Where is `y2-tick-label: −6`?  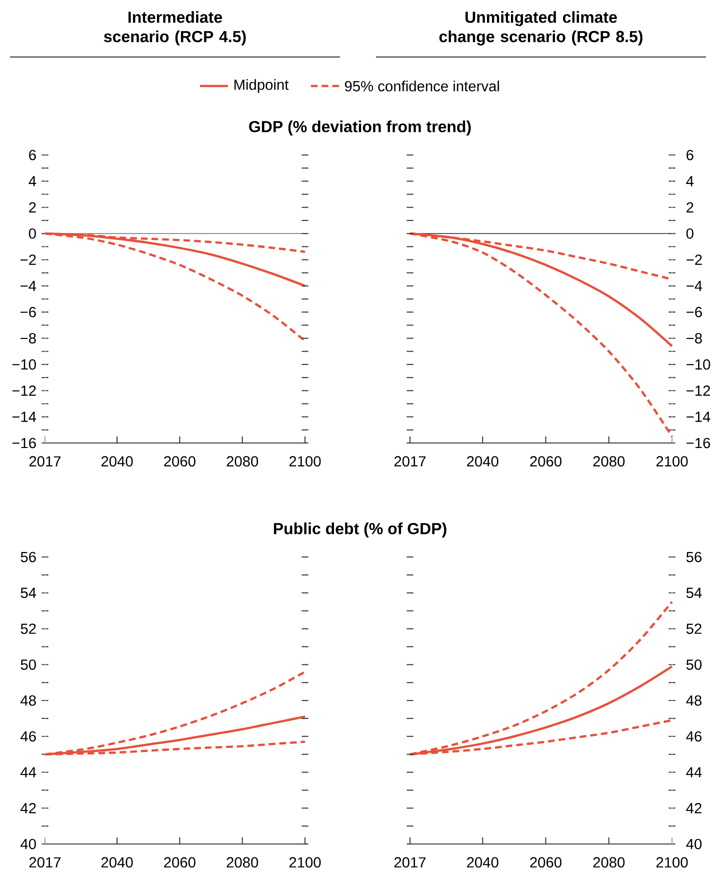 y2-tick-label: −6 is located at coordinates (694, 312).